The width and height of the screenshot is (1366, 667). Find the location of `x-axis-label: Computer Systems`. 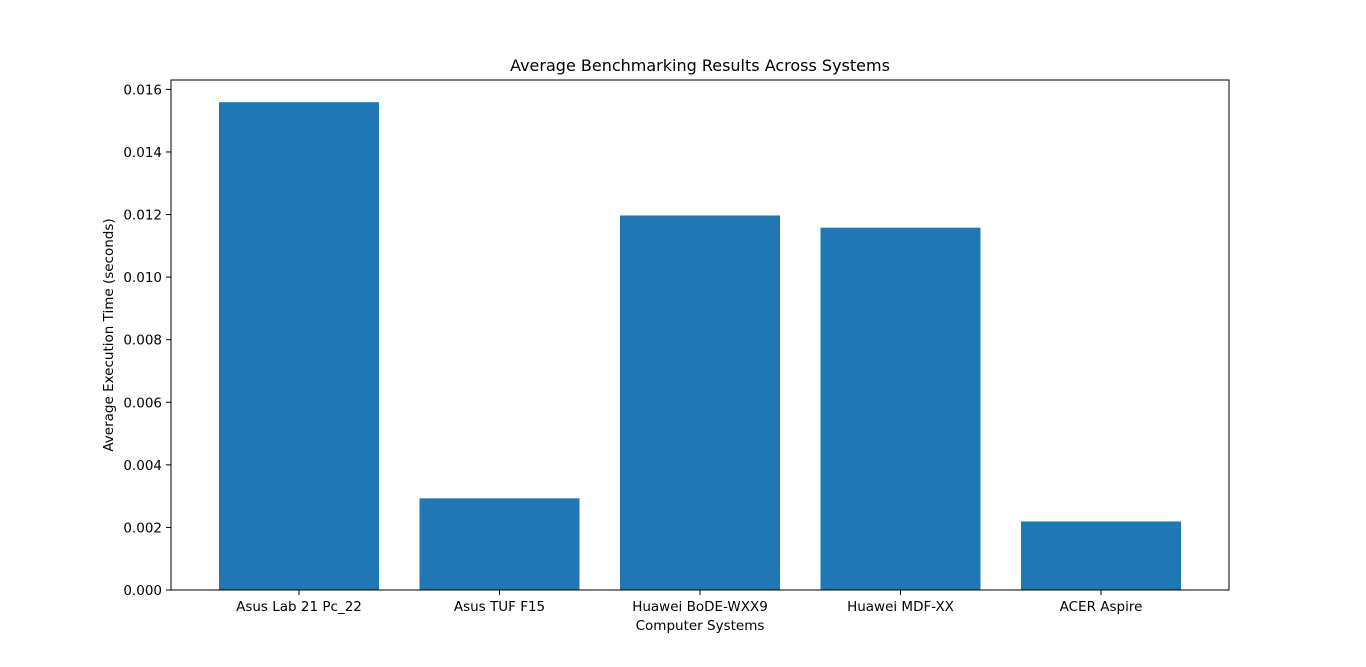

x-axis-label: Computer Systems is located at coordinates (700, 626).